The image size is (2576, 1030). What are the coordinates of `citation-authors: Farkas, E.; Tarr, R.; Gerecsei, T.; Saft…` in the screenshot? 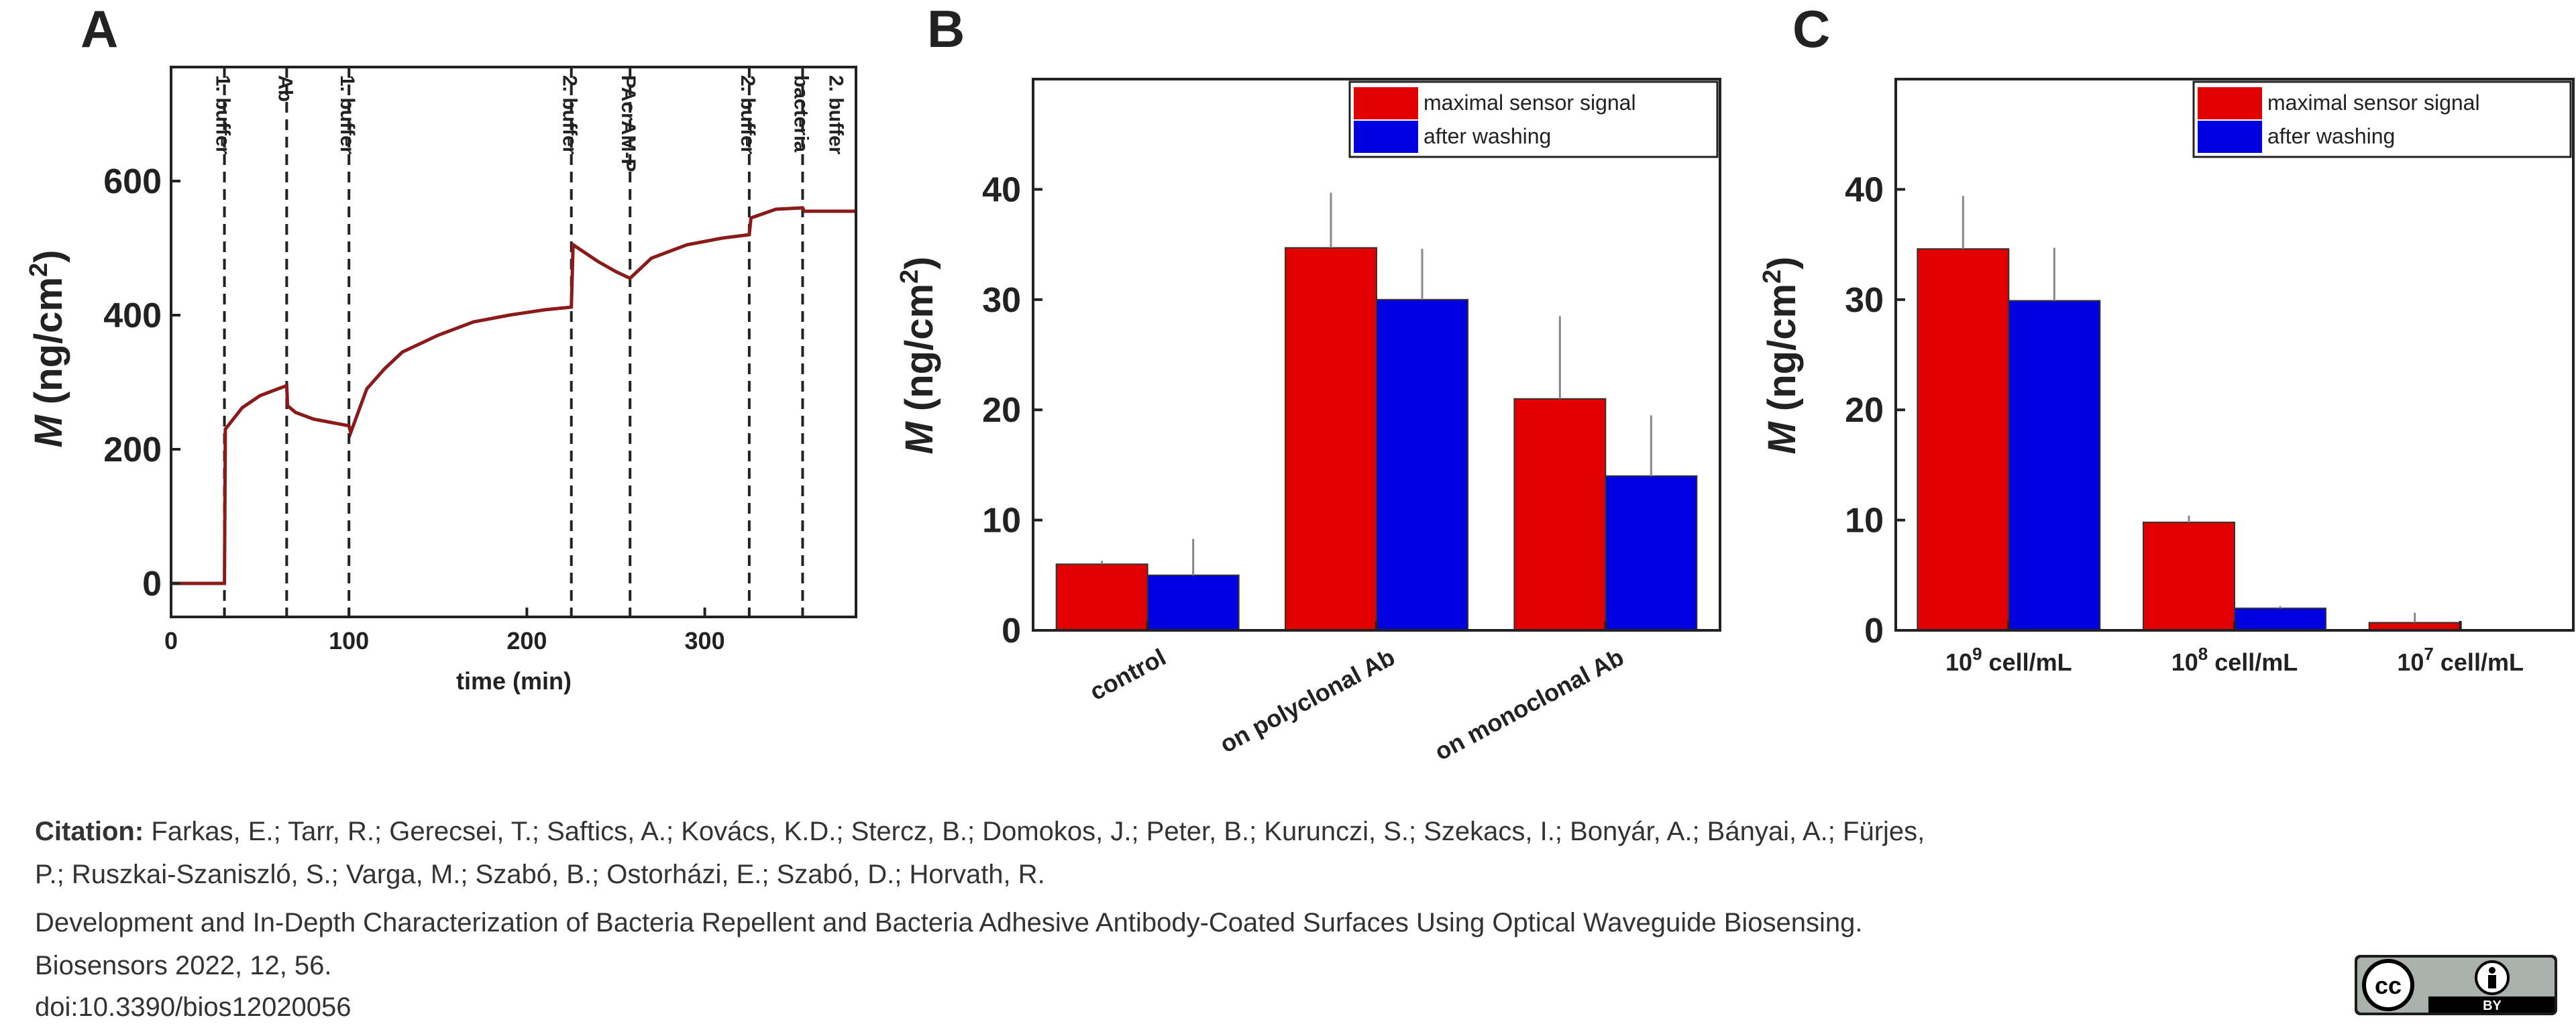 It's located at (1038, 831).